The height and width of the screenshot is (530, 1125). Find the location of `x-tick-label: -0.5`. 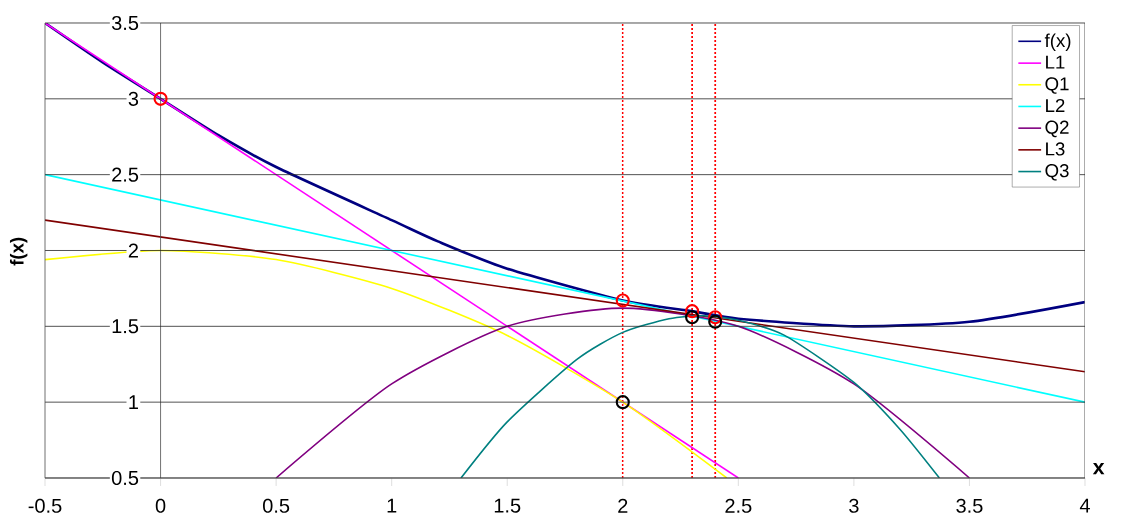

x-tick-label: -0.5 is located at coordinates (45, 505).